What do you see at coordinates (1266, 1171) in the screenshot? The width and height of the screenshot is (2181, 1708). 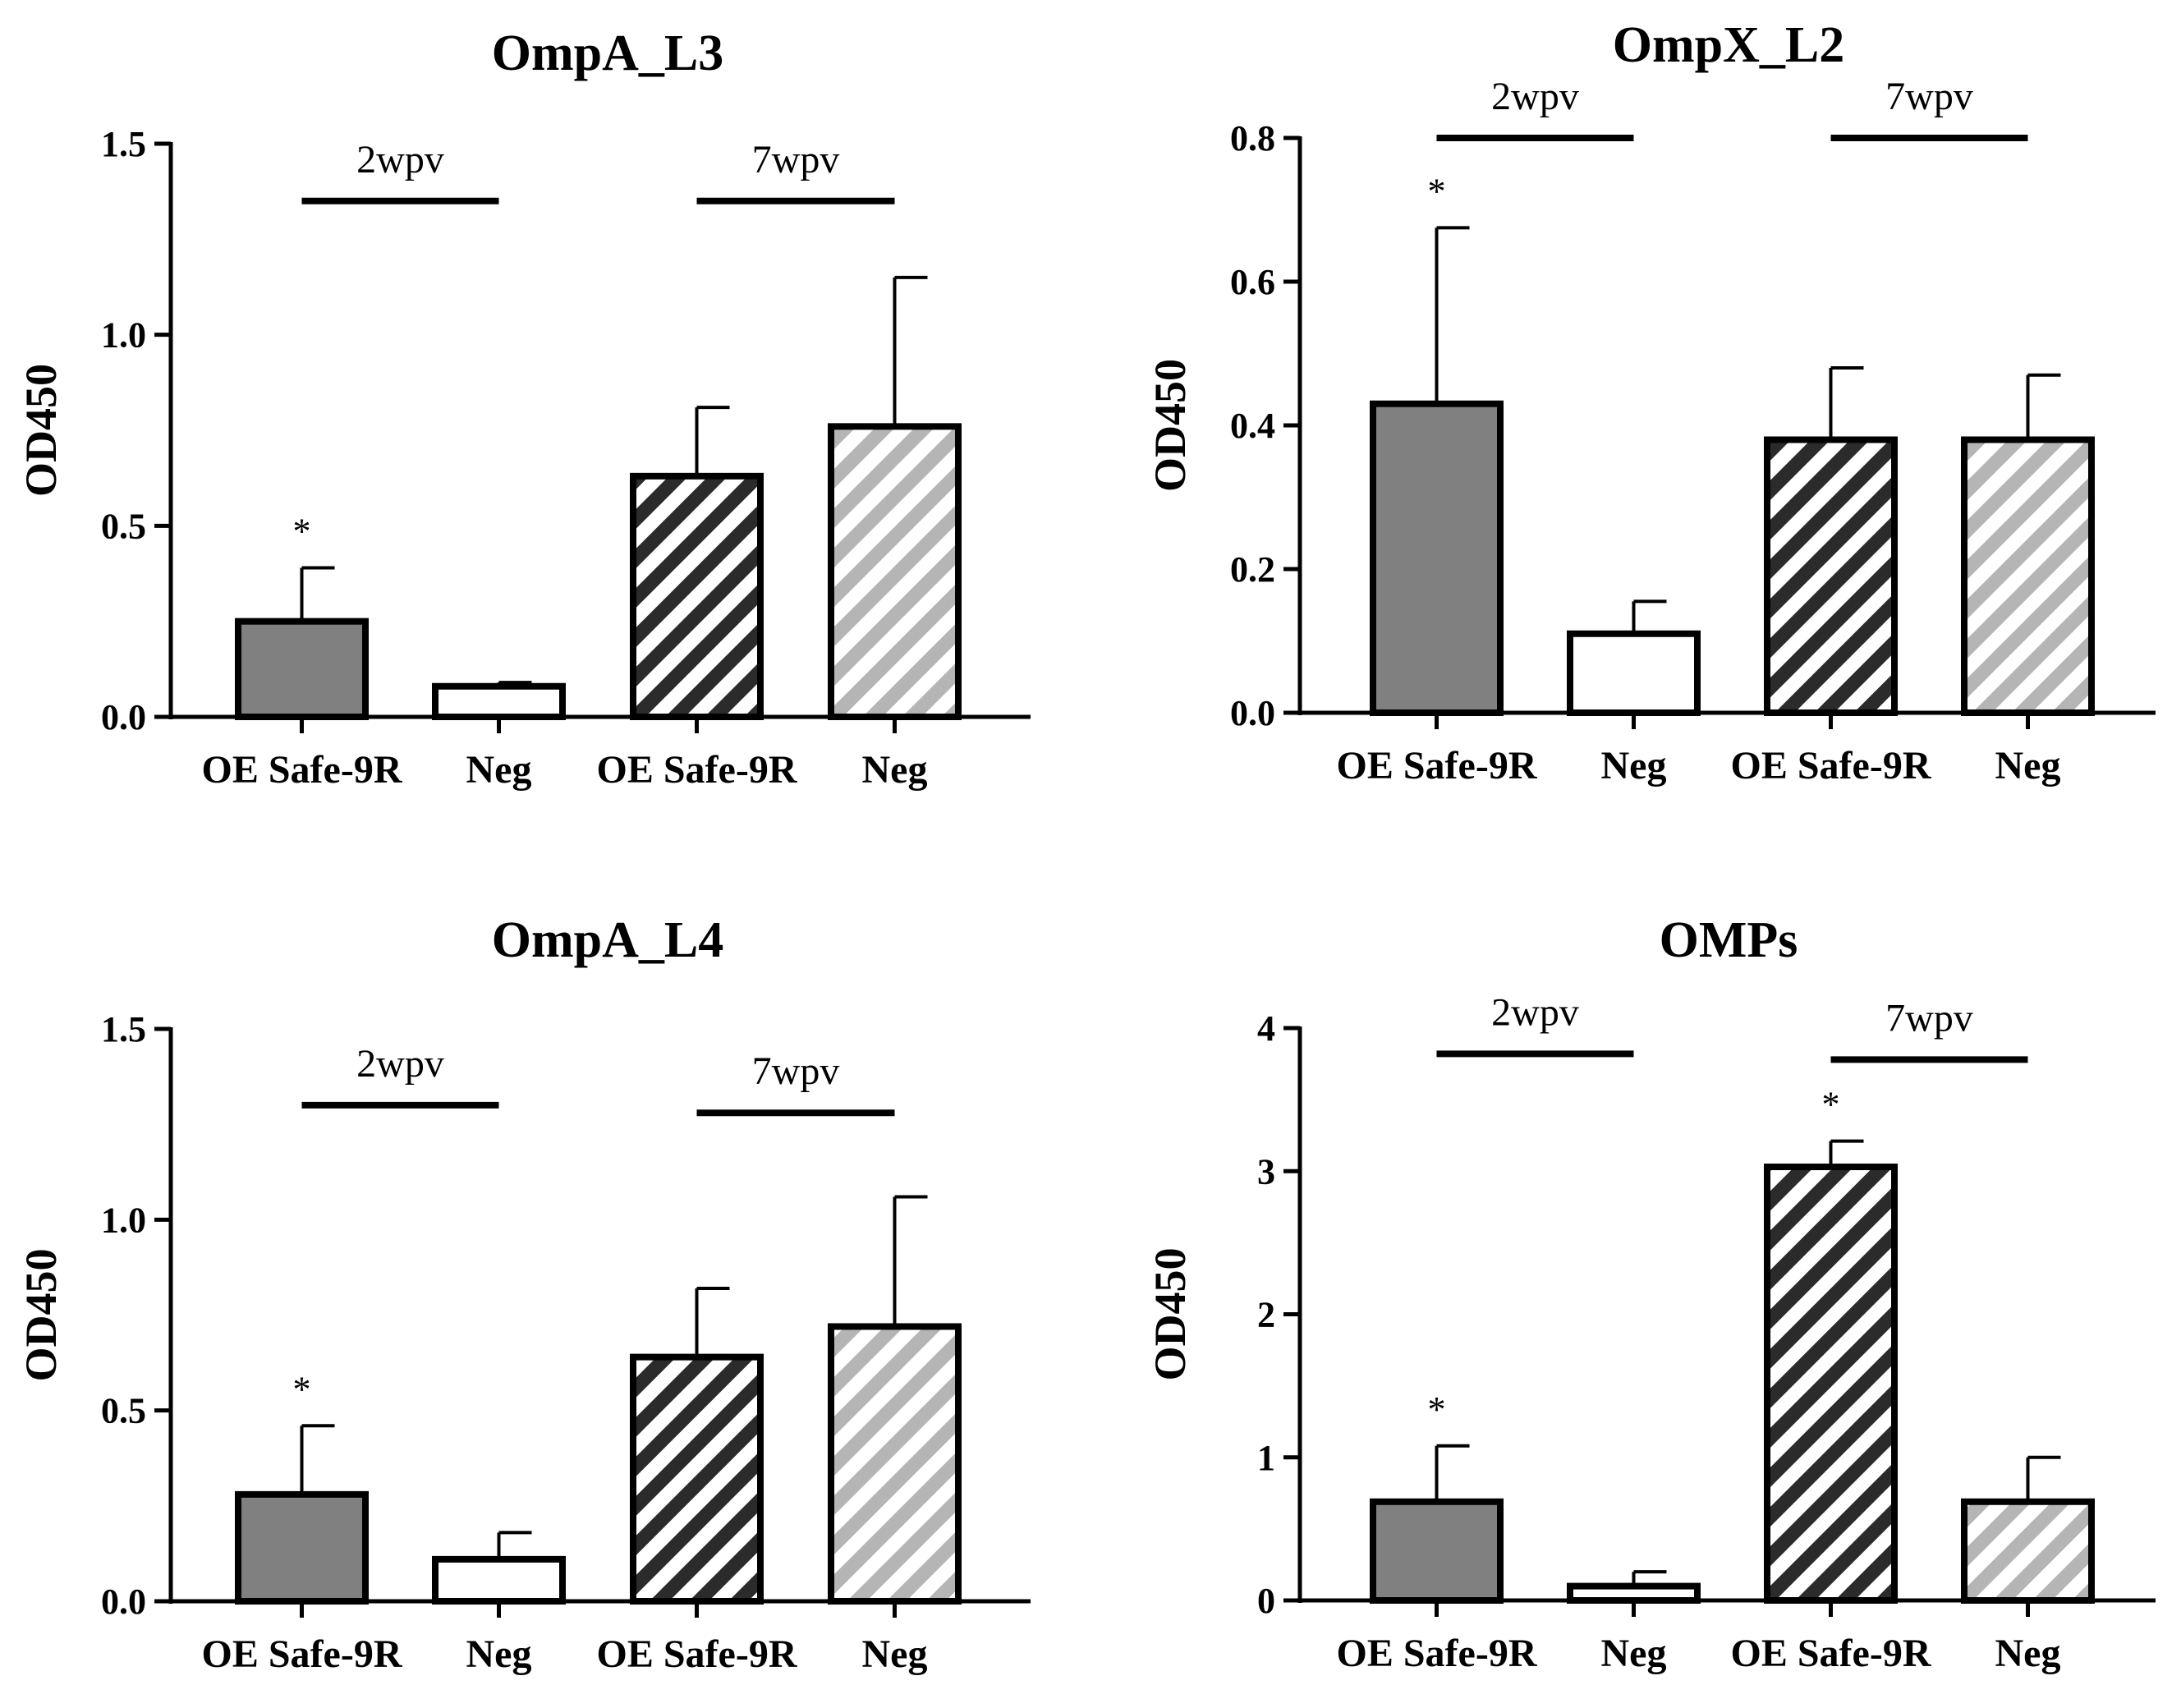 I see `y-tick-label: 3` at bounding box center [1266, 1171].